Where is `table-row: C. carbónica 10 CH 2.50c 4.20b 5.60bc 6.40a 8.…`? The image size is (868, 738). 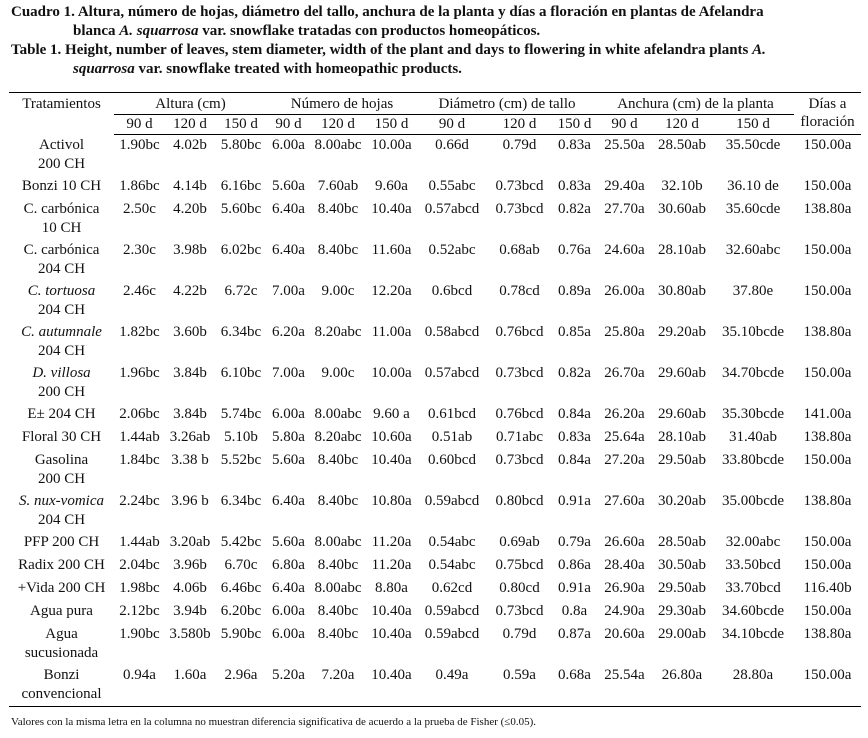
table-row: C. carbónica 10 CH 2.50c 4.20b 5.60bc 6.40a 8.… is located at coordinates (435, 219).